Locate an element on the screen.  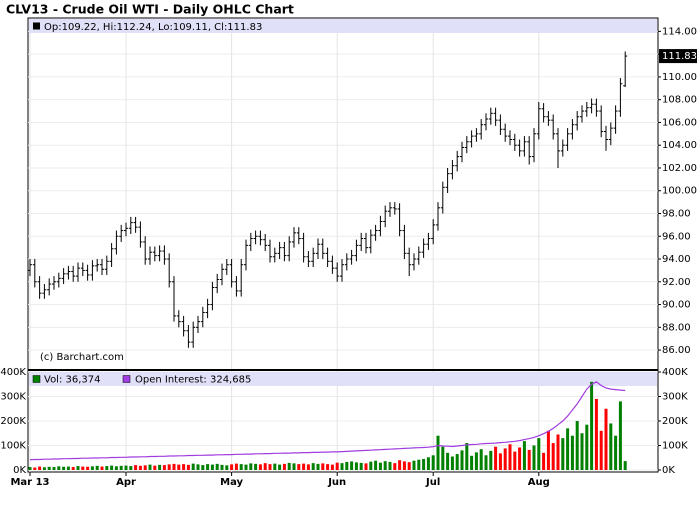
last-price-label: 111.83 is located at coordinates (679, 56).